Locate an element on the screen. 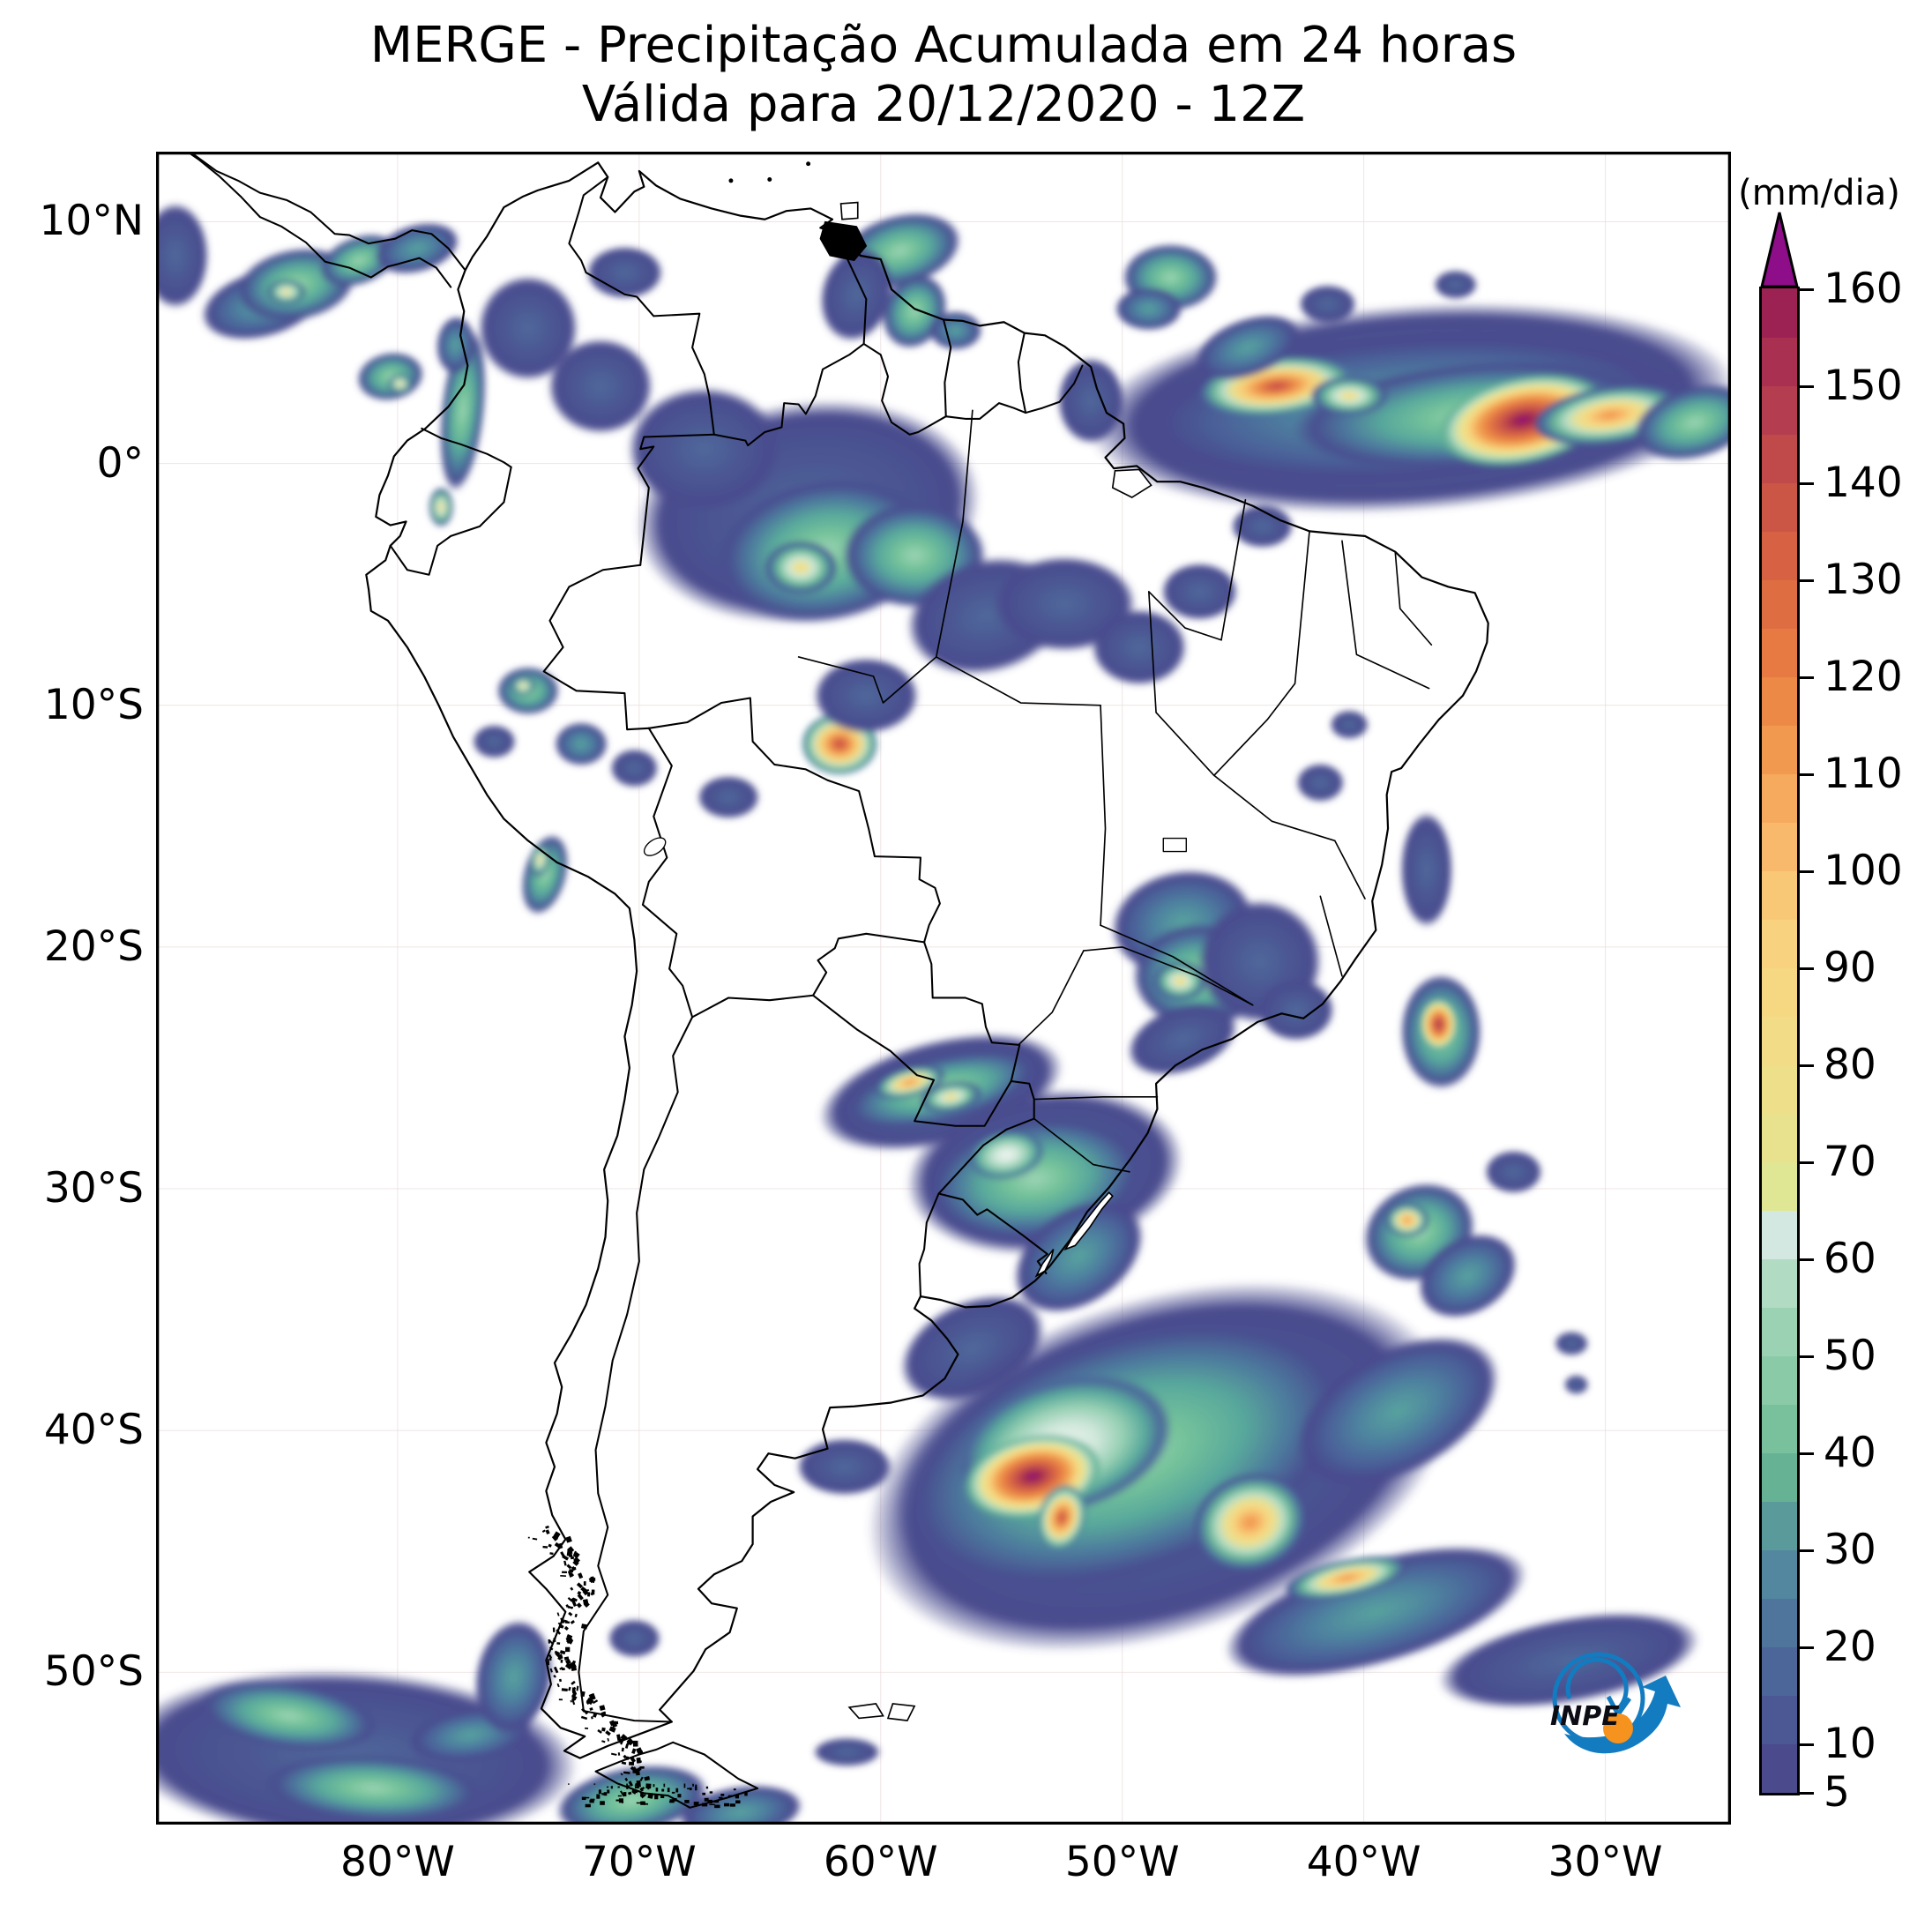 This screenshot has height=1911, width=1932. y-axis-tick-label: 10°N is located at coordinates (91, 221).